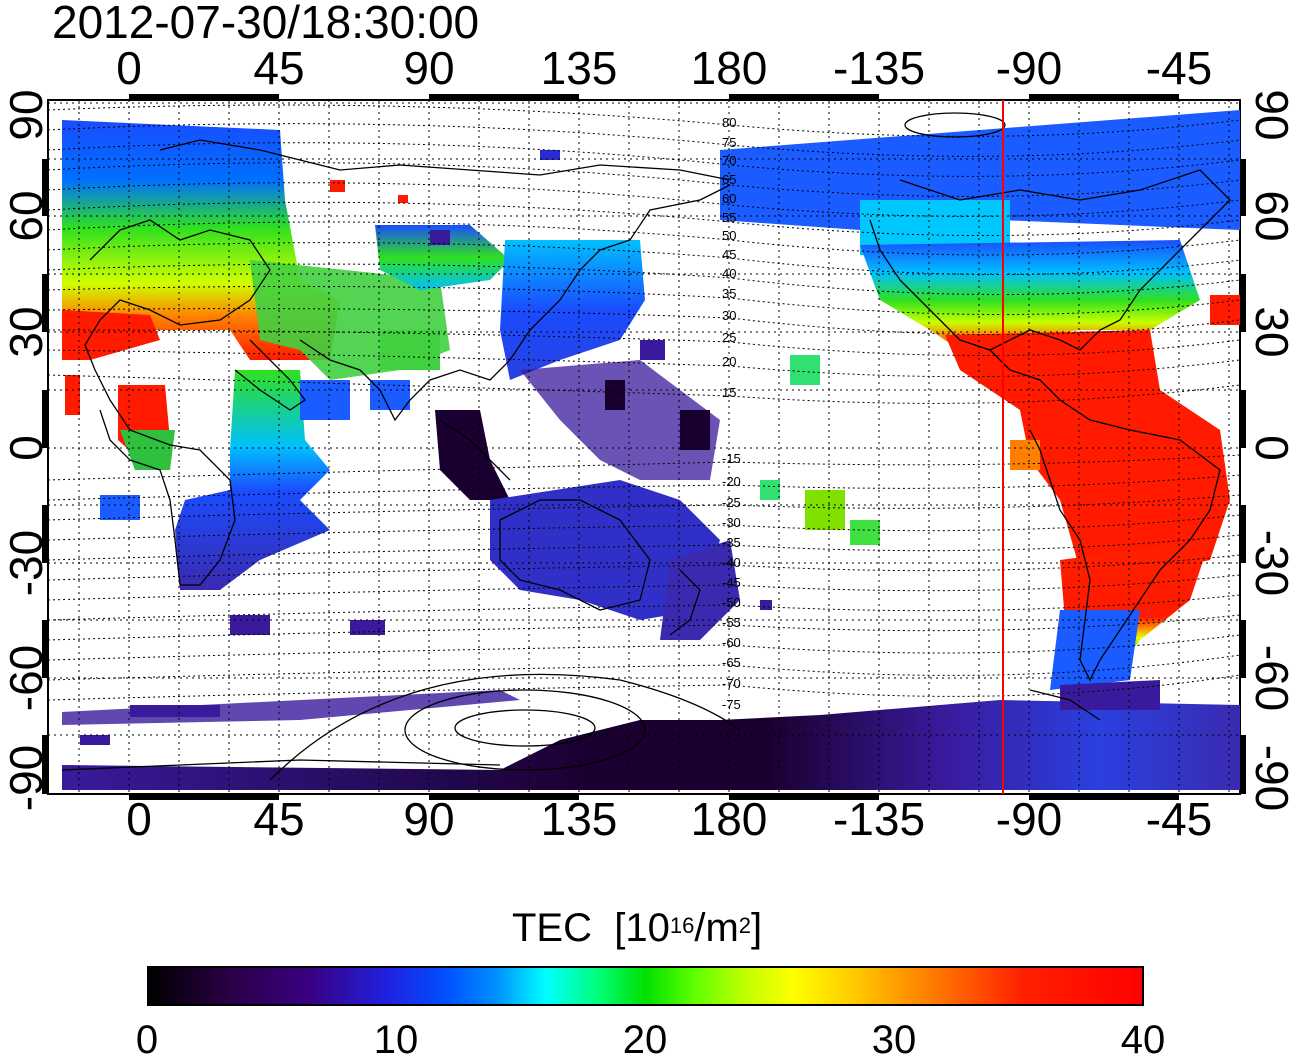  I want to click on tec-patch-westafrica2, so click(147, 450).